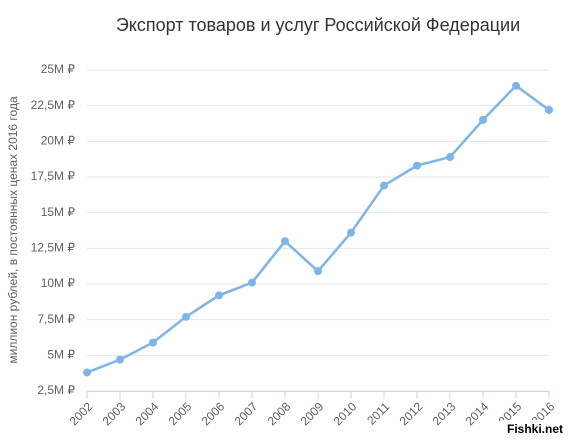 This screenshot has height=440, width=570. What do you see at coordinates (58, 69) in the screenshot?
I see `y-tick-label: 25M ₽` at bounding box center [58, 69].